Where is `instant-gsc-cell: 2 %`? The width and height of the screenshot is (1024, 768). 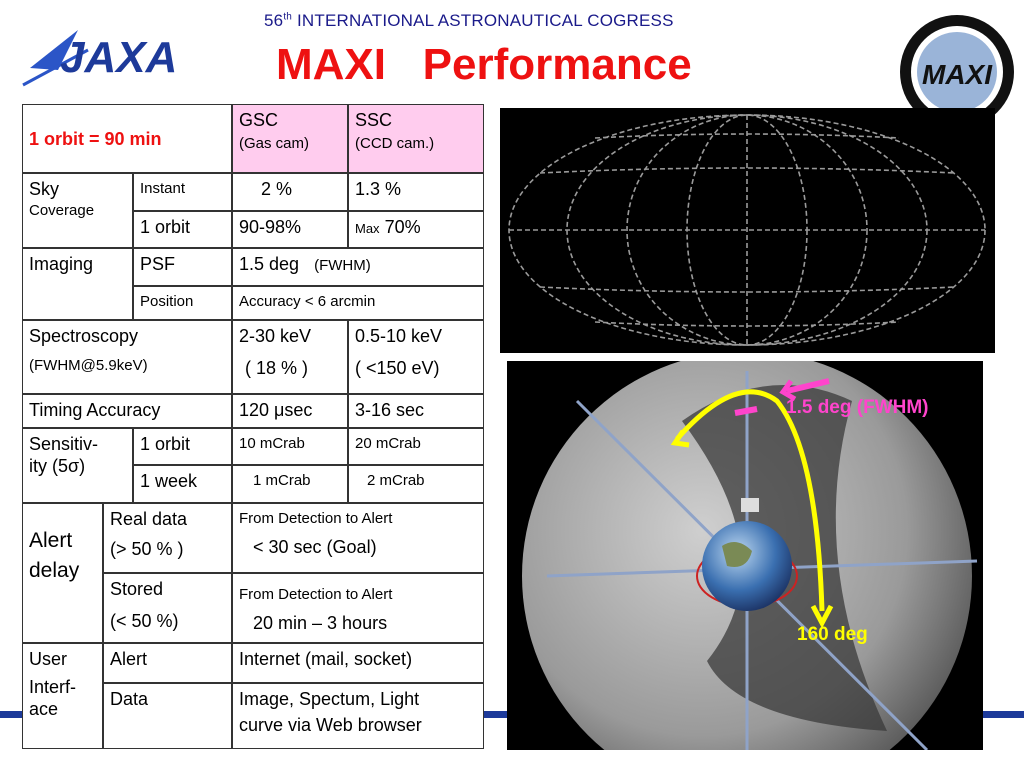 instant-gsc-cell: 2 % is located at coordinates (290, 192).